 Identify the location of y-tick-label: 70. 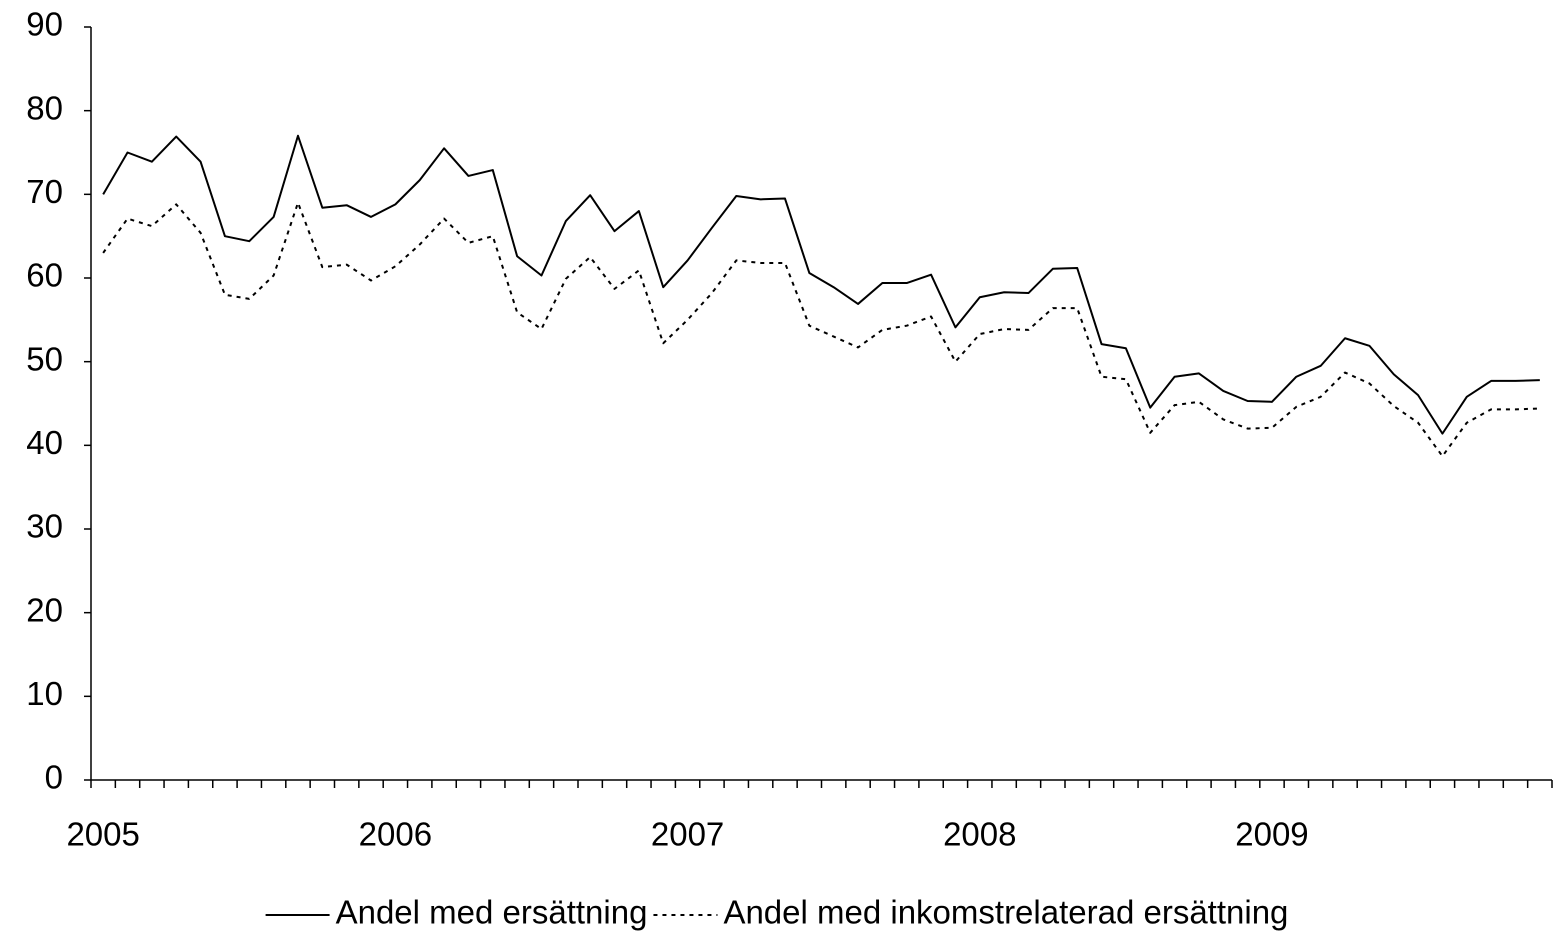
(44, 191).